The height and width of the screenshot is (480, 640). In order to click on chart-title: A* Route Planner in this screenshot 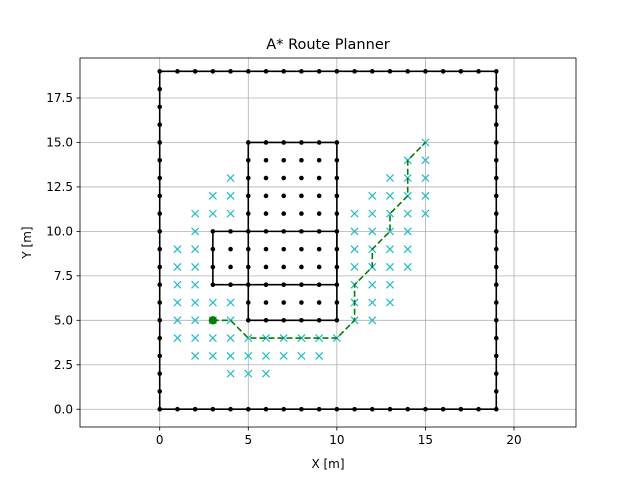, I will do `click(327, 45)`.